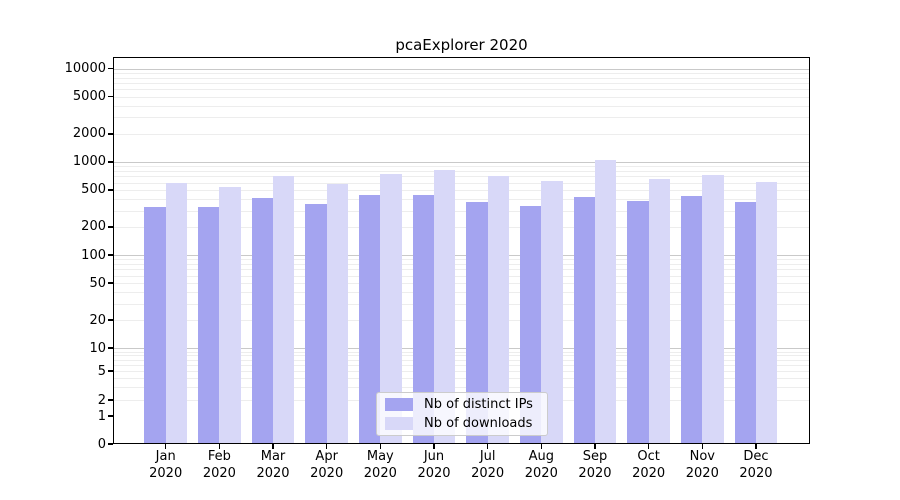  What do you see at coordinates (166, 465) in the screenshot?
I see `x-tick-label: Jan 2020` at bounding box center [166, 465].